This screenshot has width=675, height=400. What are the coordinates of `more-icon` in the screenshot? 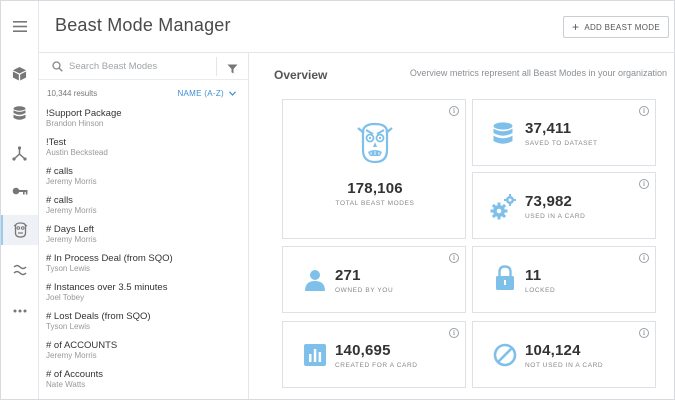 It's located at (19, 311).